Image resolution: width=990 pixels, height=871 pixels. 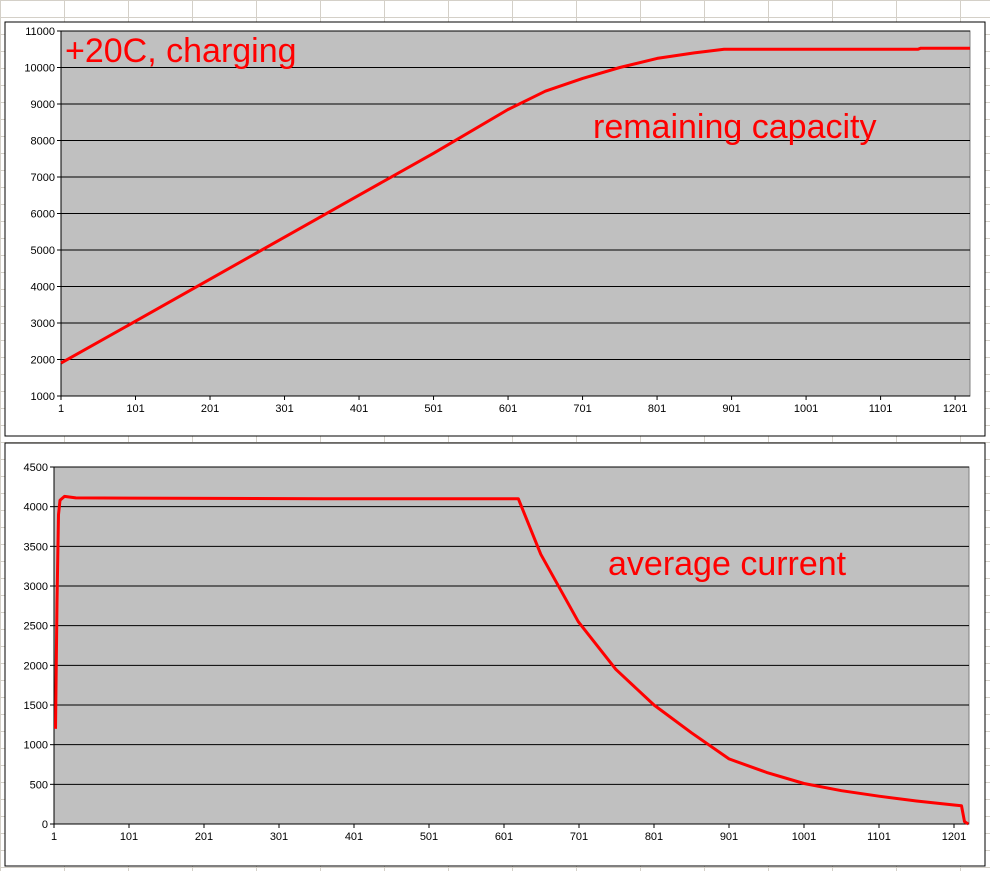 I want to click on y-tick-label: 5000, so click(x=43, y=251).